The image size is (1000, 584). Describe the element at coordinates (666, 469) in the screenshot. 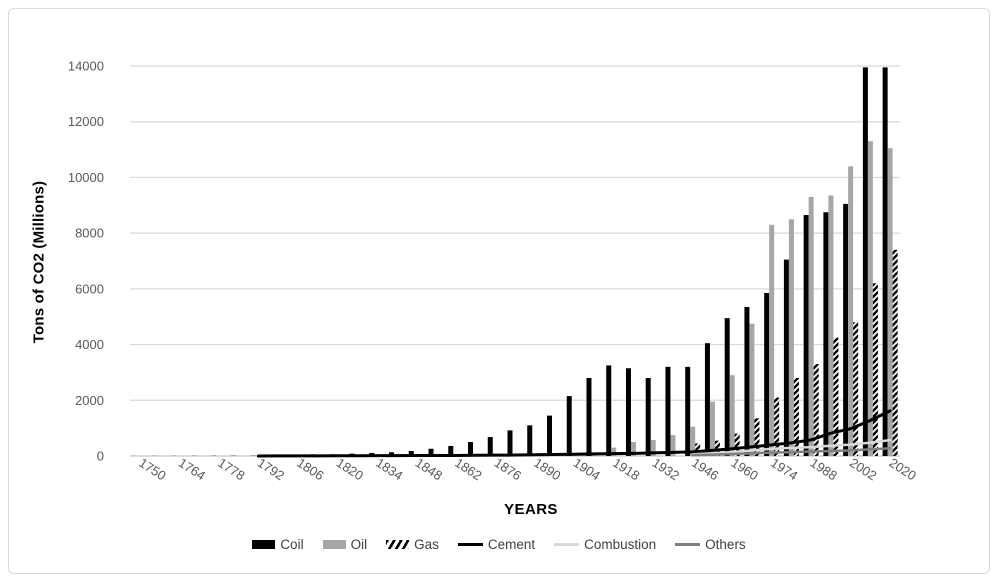

I see `x-tick-label: 1932` at that location.